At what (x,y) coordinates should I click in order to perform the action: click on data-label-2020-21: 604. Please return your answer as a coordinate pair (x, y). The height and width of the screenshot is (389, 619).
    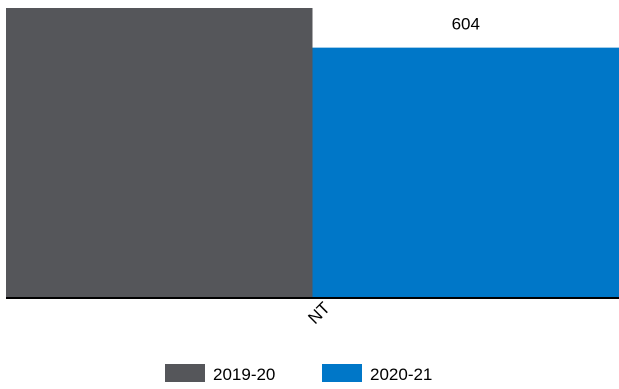
    Looking at the image, I should click on (466, 24).